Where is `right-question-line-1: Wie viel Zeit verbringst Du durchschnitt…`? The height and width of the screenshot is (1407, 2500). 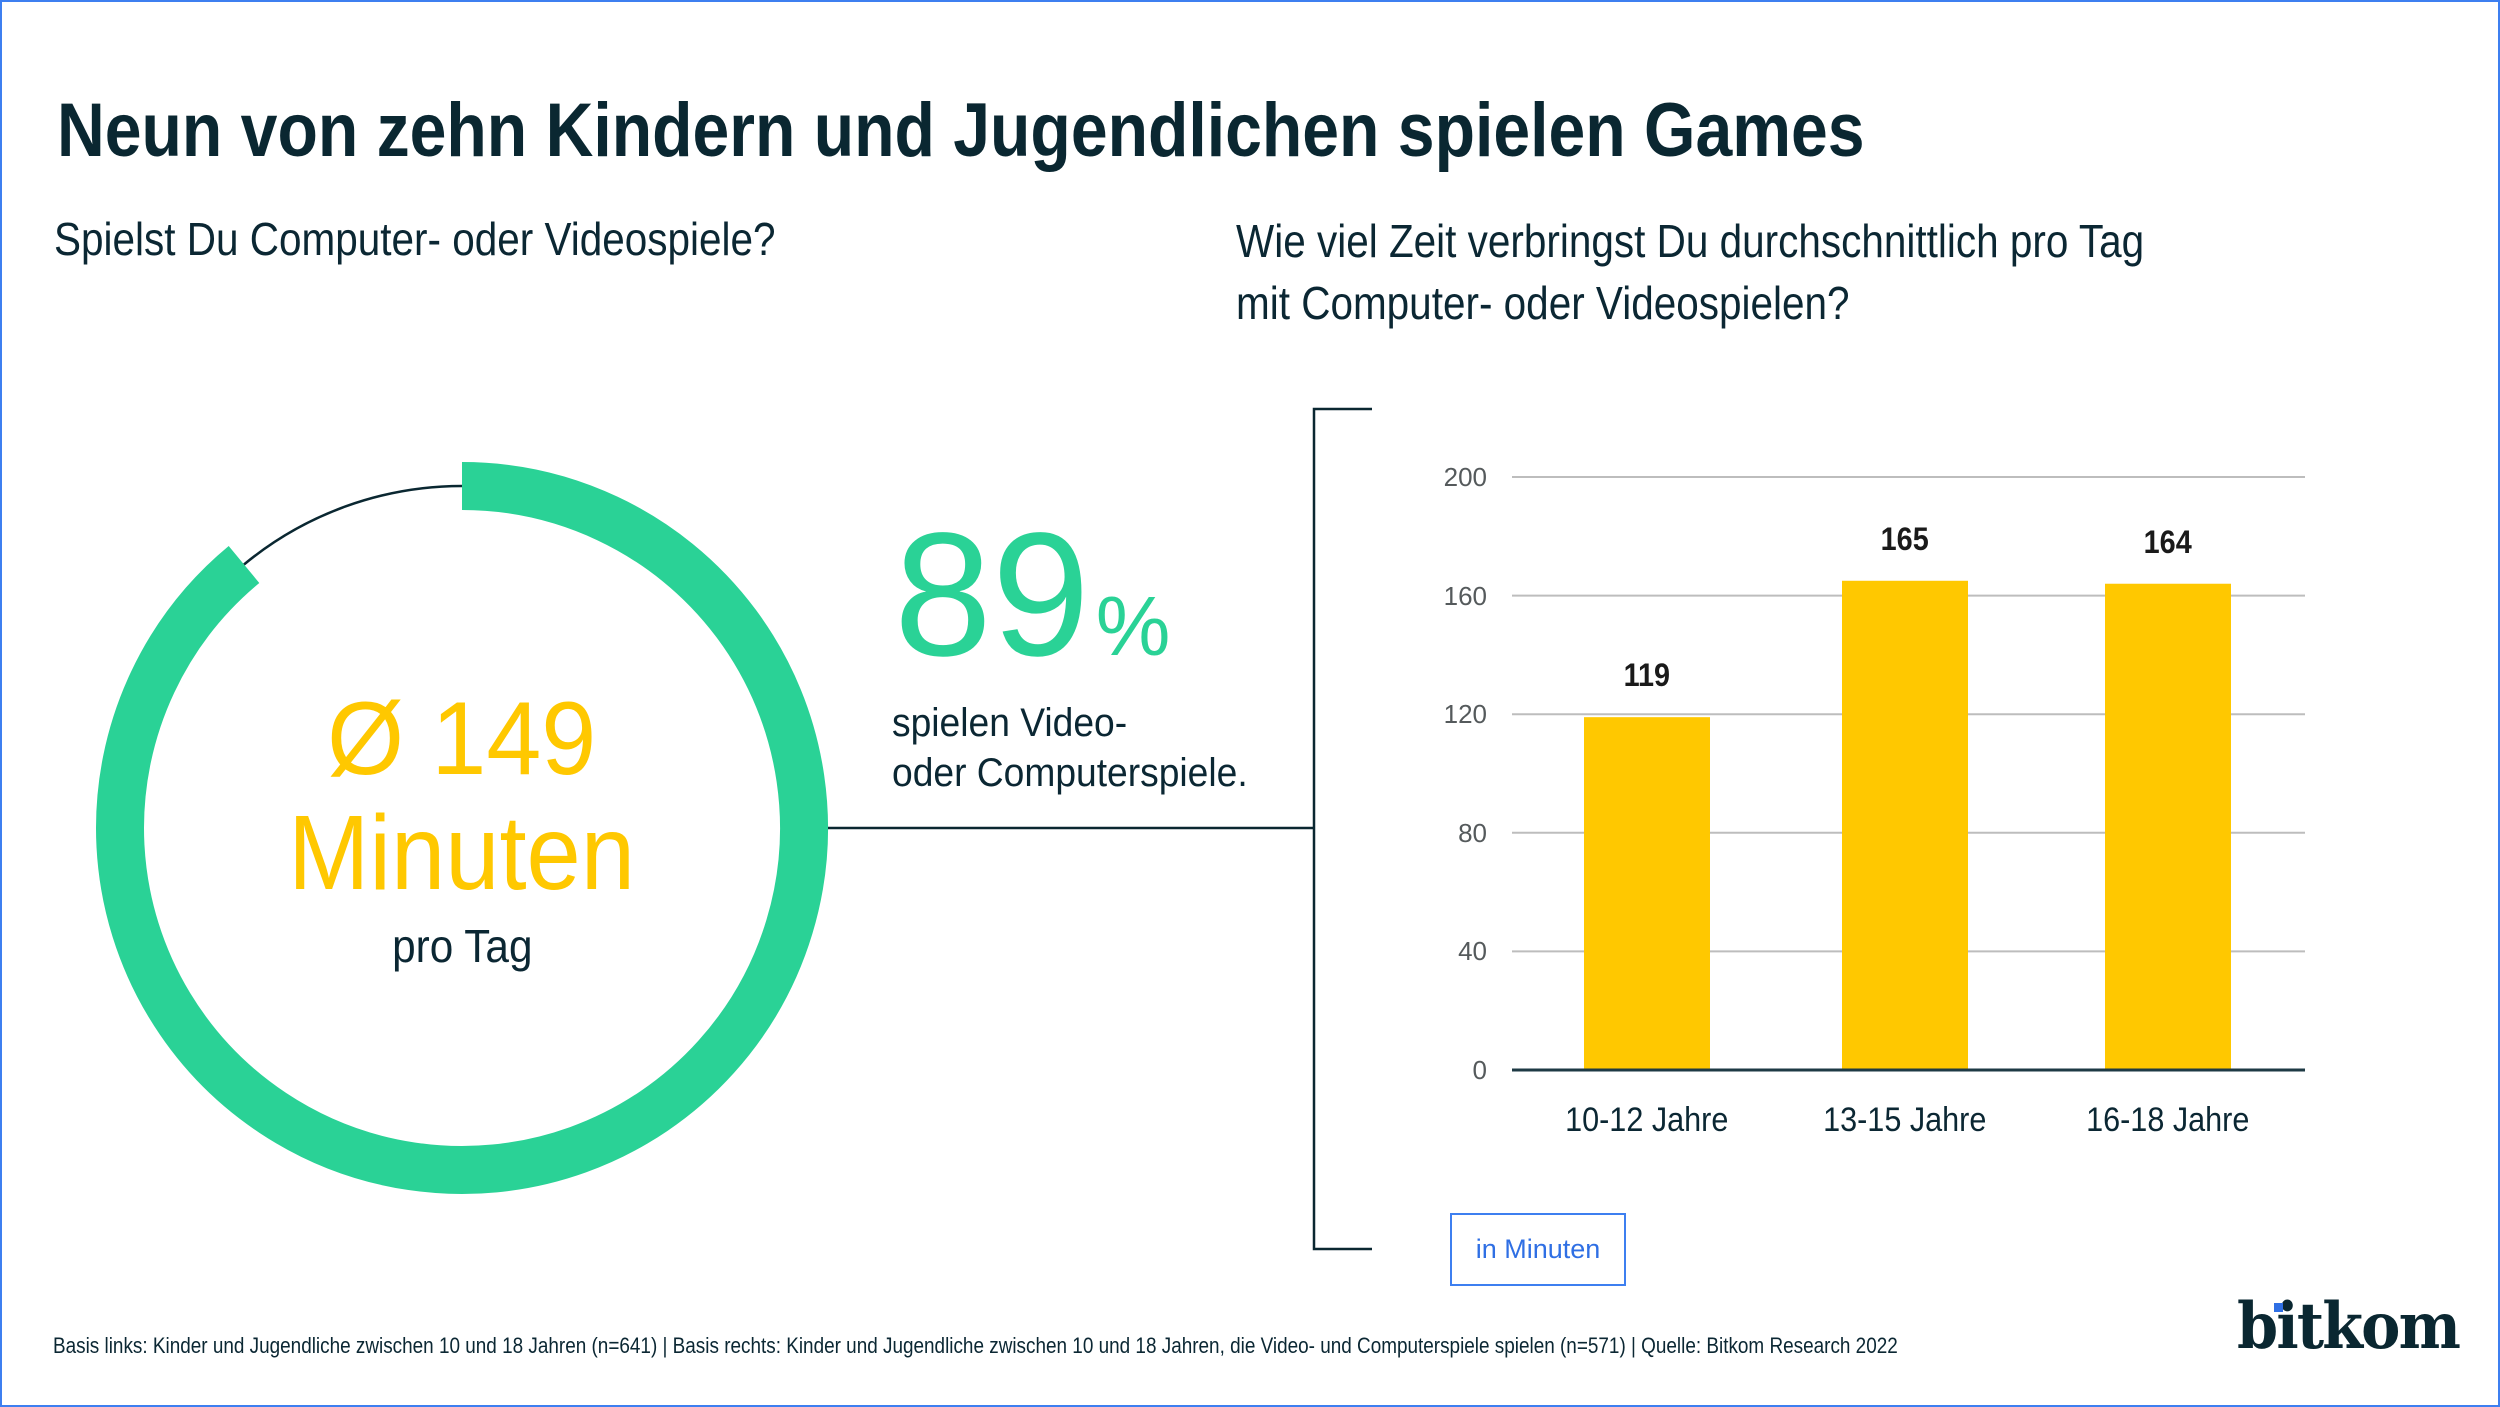
right-question-line-1: Wie viel Zeit verbringst Du durchschnitt… is located at coordinates (1690, 241).